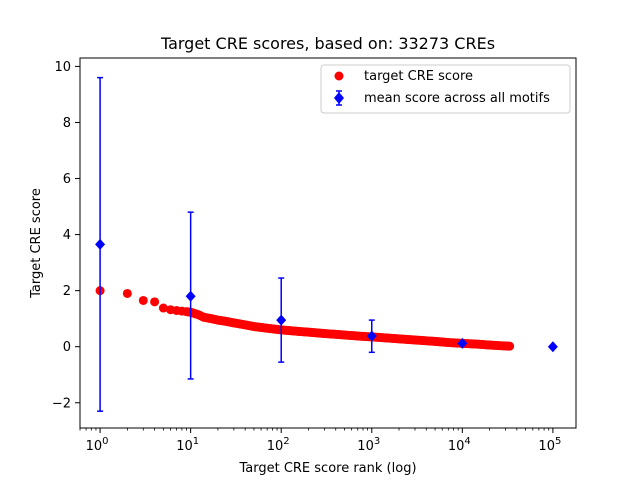 The height and width of the screenshot is (480, 640). What do you see at coordinates (339, 76) in the screenshot?
I see `legend-red-marker` at bounding box center [339, 76].